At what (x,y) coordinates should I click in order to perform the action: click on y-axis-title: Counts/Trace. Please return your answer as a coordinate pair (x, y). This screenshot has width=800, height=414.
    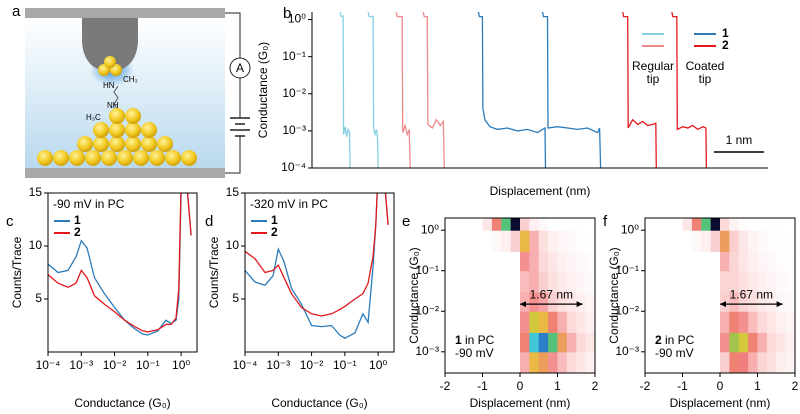
    Looking at the image, I should click on (214, 272).